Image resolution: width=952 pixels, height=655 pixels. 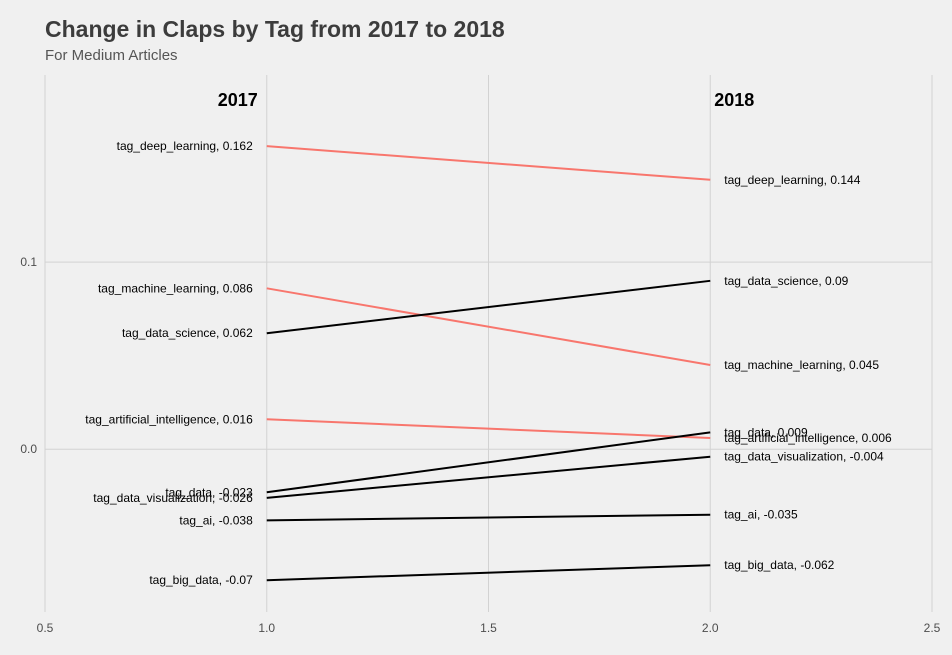 I want to click on label-2018-tag_data_visualization: tag_data_visualization, -0.004, so click(x=804, y=457).